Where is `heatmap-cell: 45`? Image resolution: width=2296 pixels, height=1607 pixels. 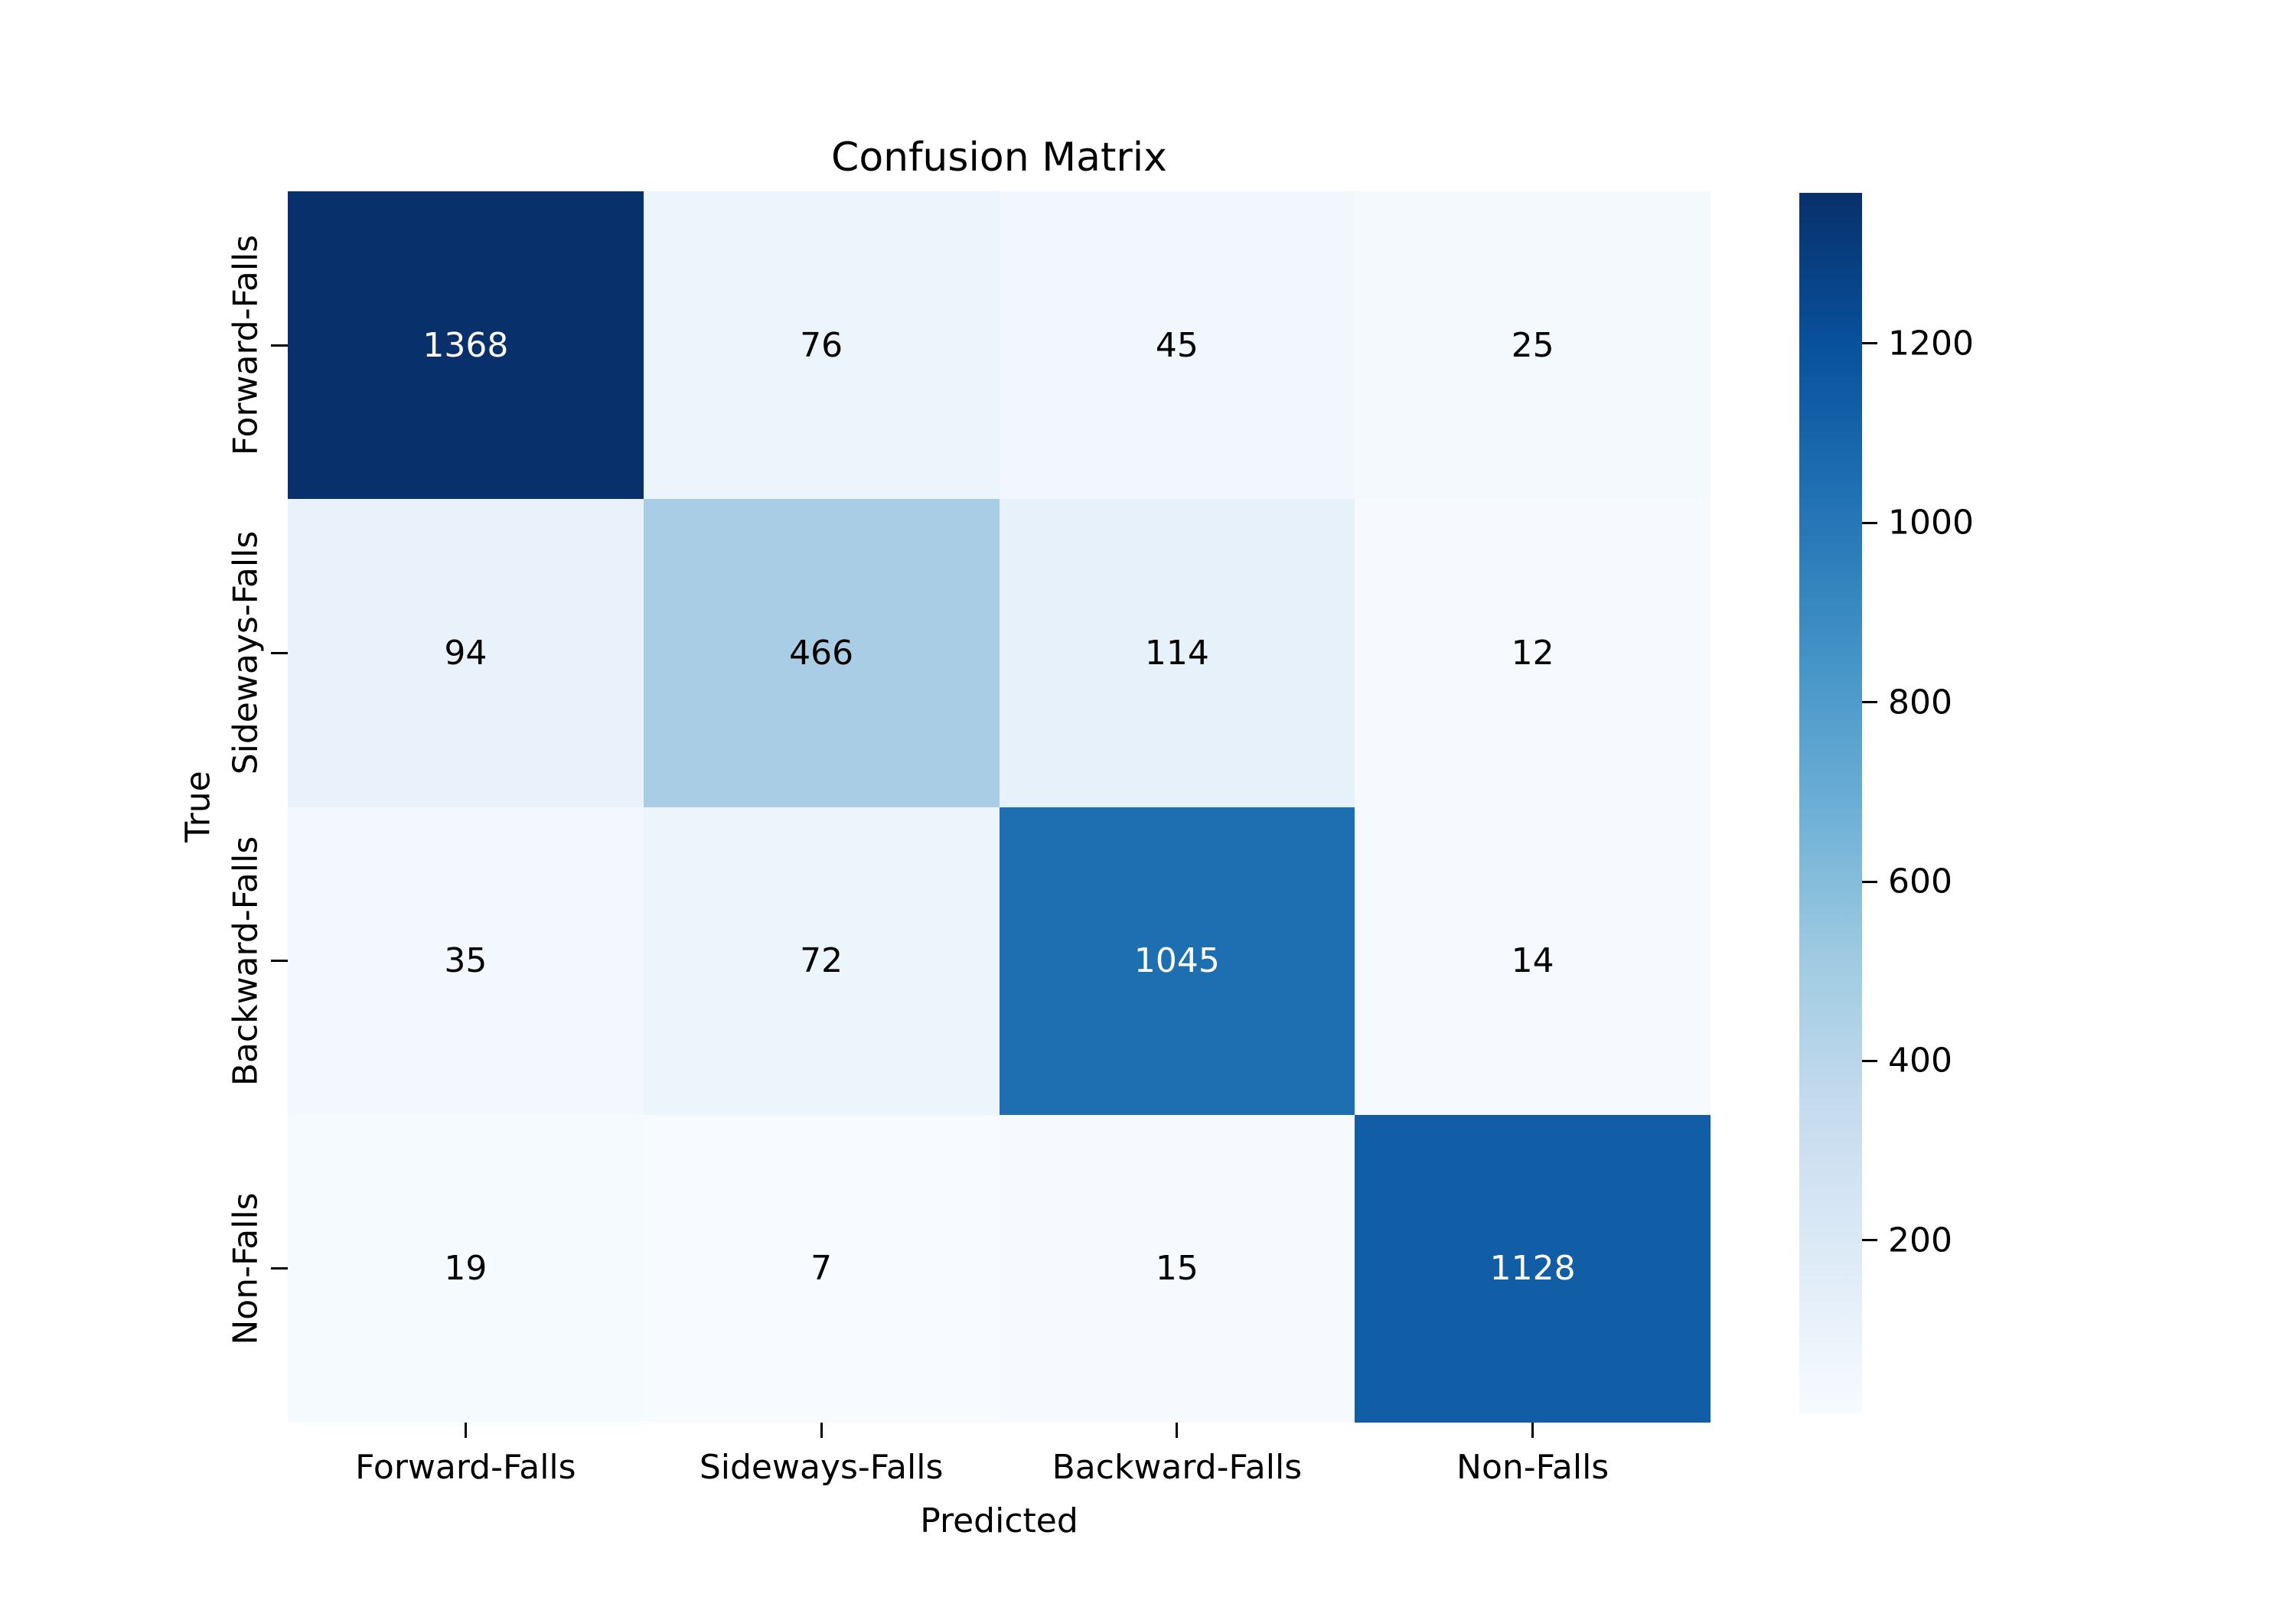 heatmap-cell: 45 is located at coordinates (1177, 345).